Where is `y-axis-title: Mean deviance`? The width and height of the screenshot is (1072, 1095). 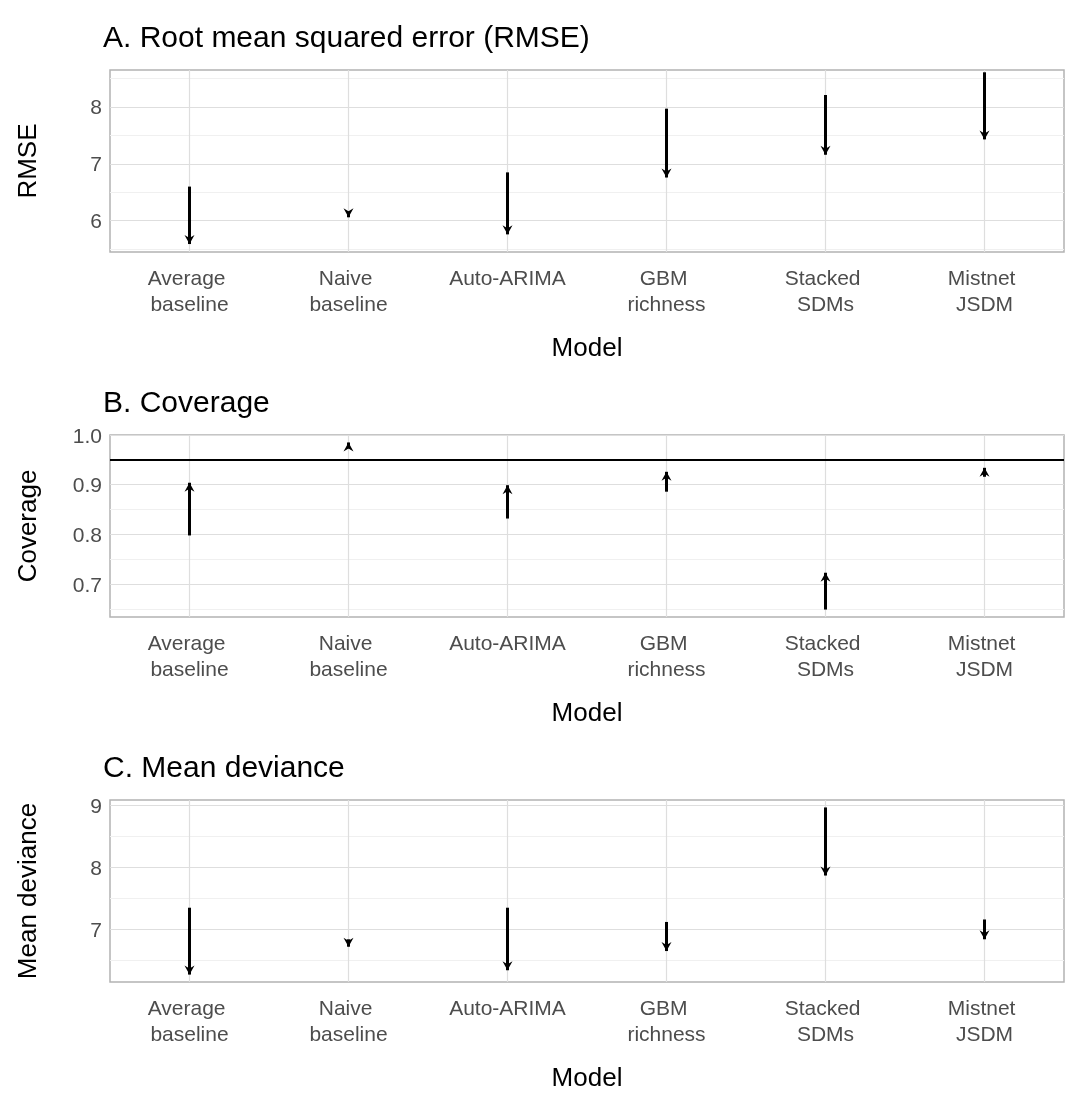
y-axis-title: Mean deviance is located at coordinates (27, 891).